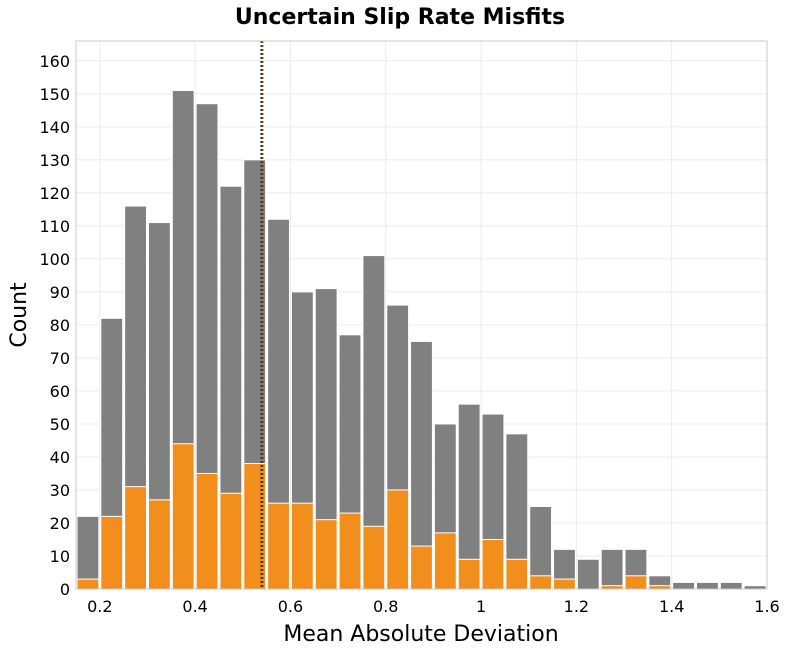 Image resolution: width=800 pixels, height=650 pixels. Describe the element at coordinates (54, 94) in the screenshot. I see `y-tick-label: 150` at that location.